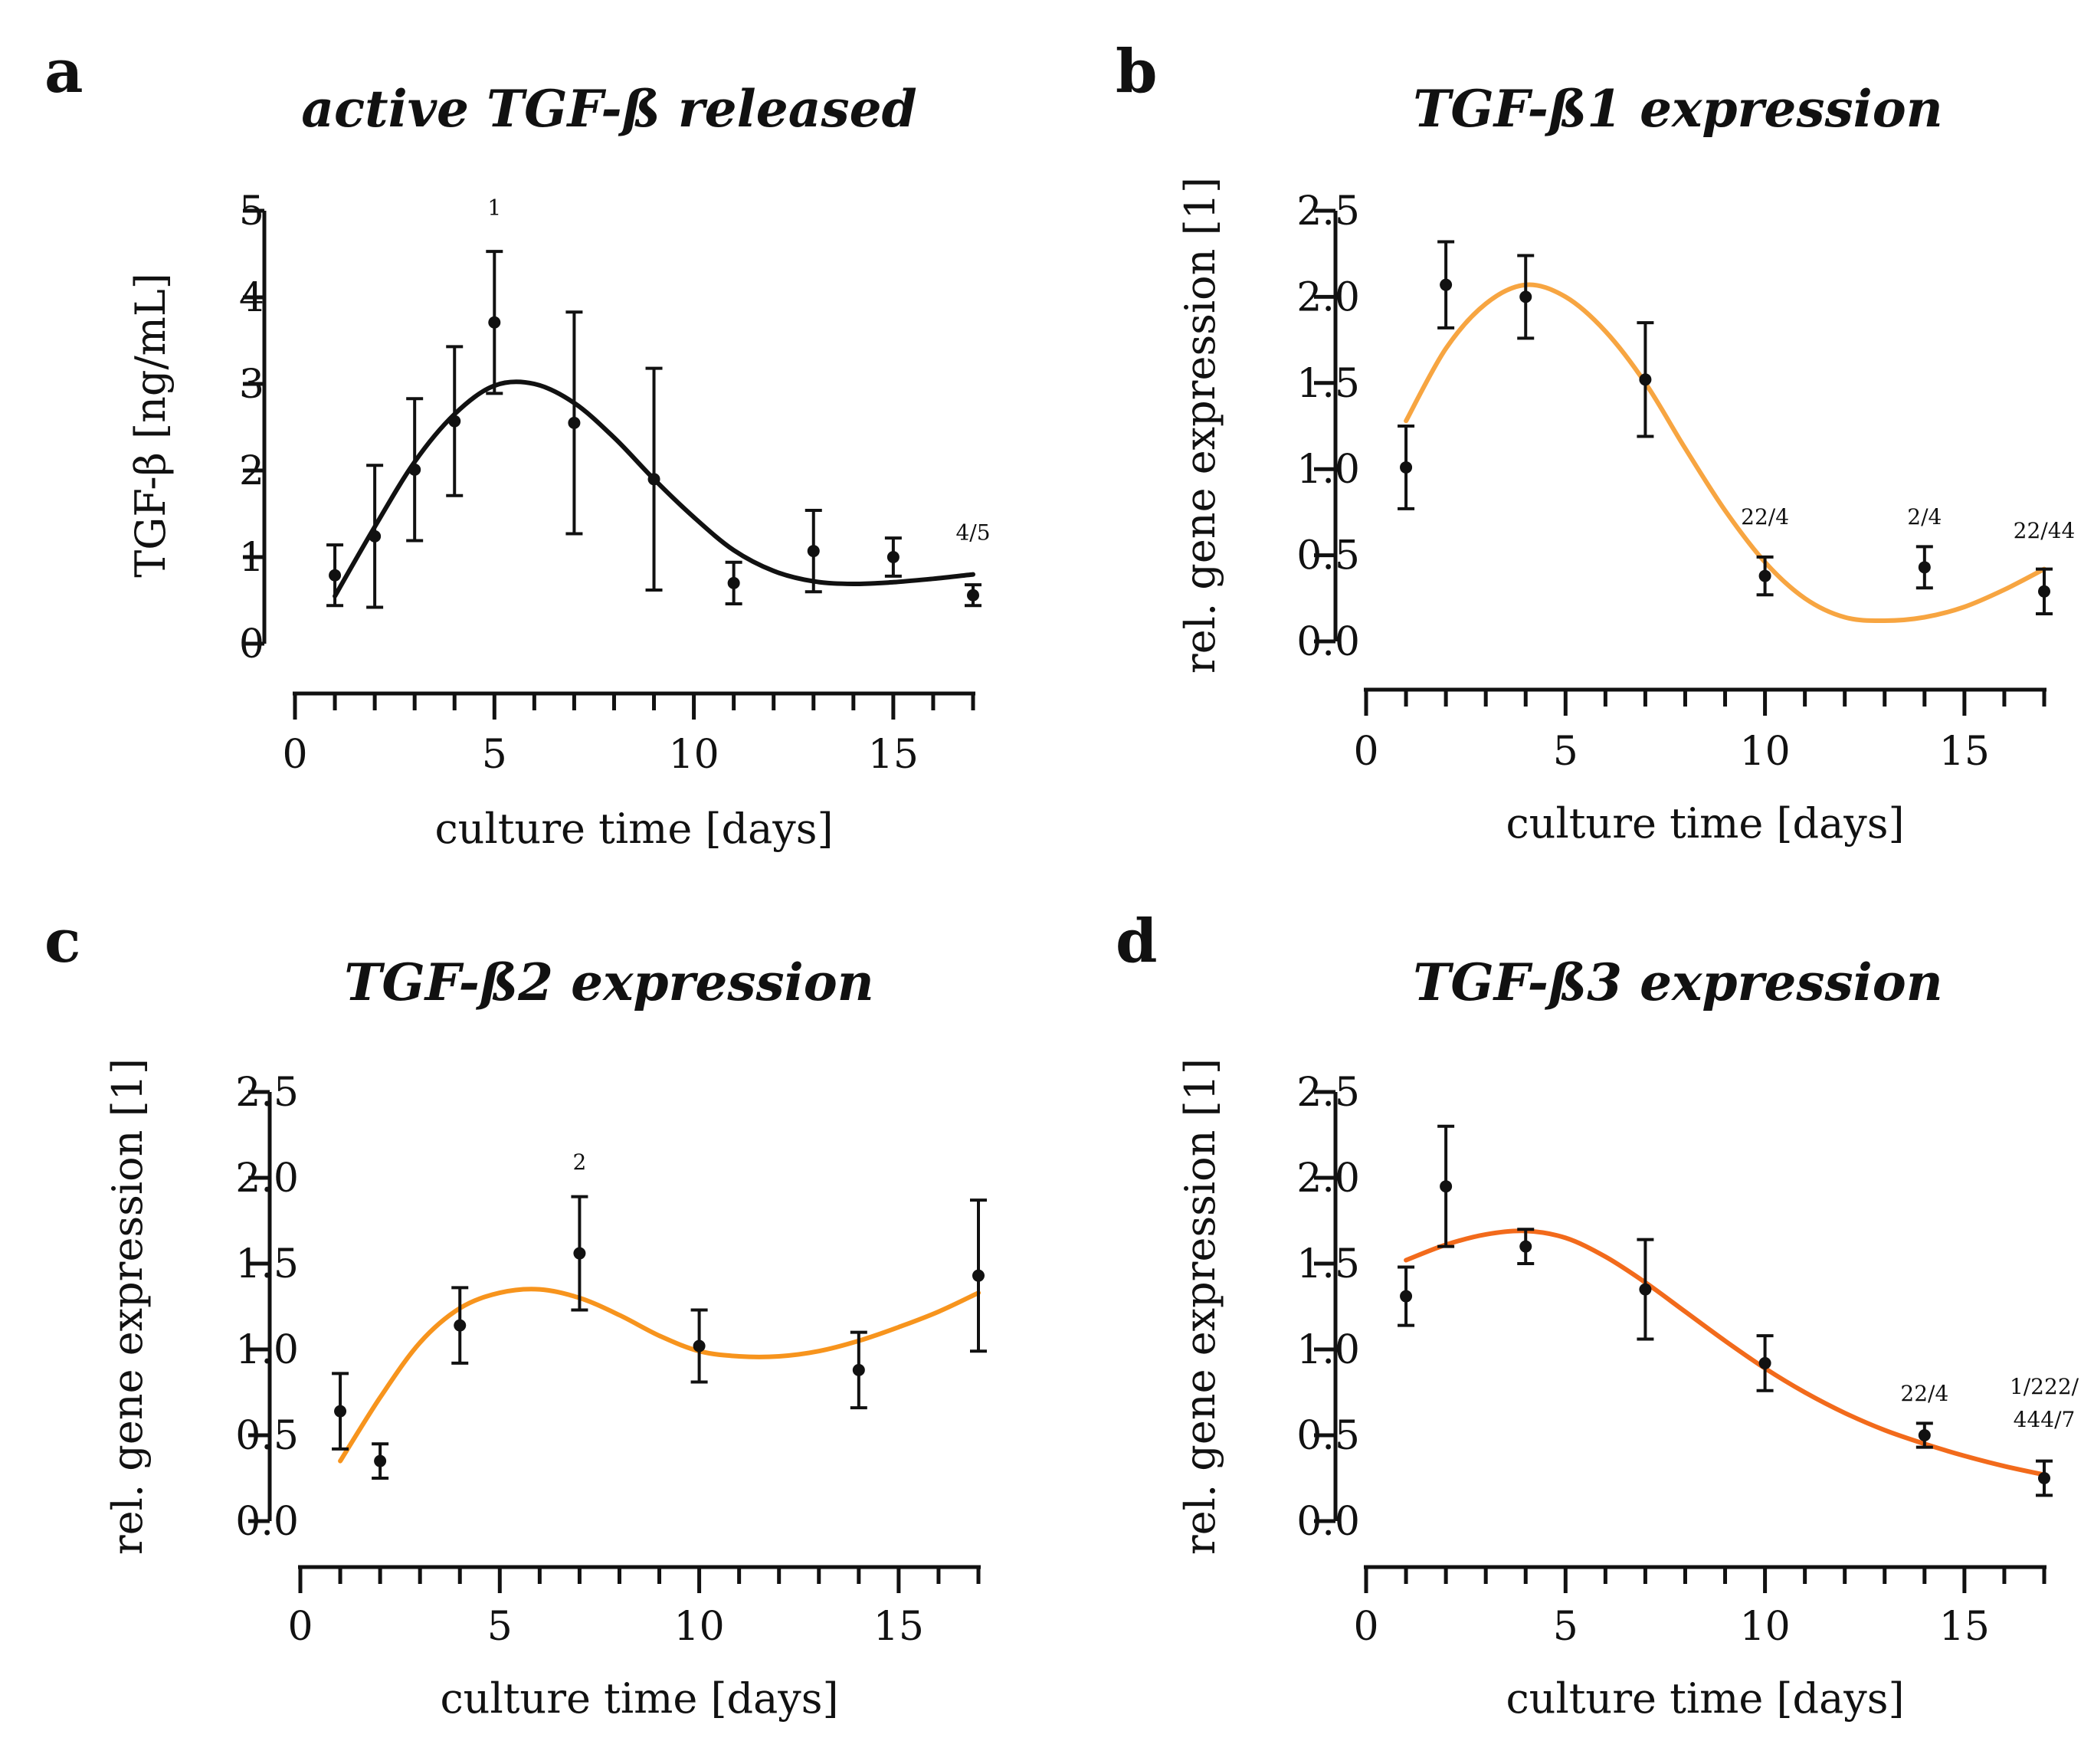 Image resolution: width=2094 pixels, height=1764 pixels. What do you see at coordinates (2045, 1419) in the screenshot?
I see `significance-annotation: 444/7` at bounding box center [2045, 1419].